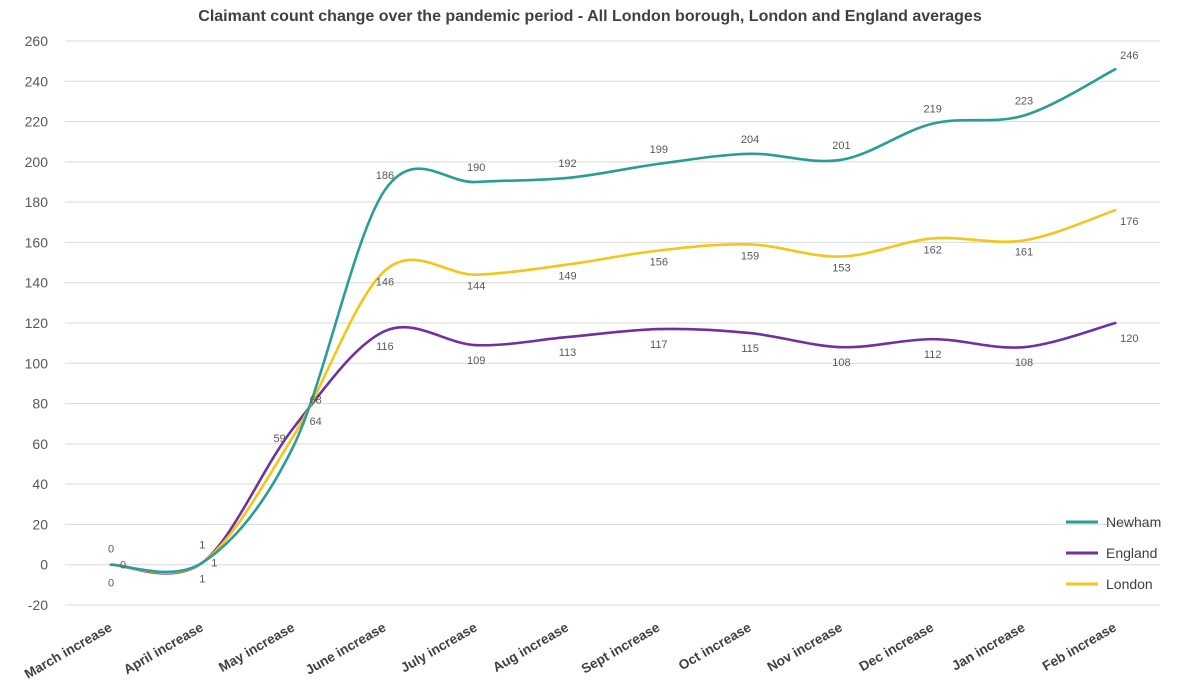 Image resolution: width=1180 pixels, height=693 pixels. What do you see at coordinates (44, 565) in the screenshot?
I see `y-tick-label: 0` at bounding box center [44, 565].